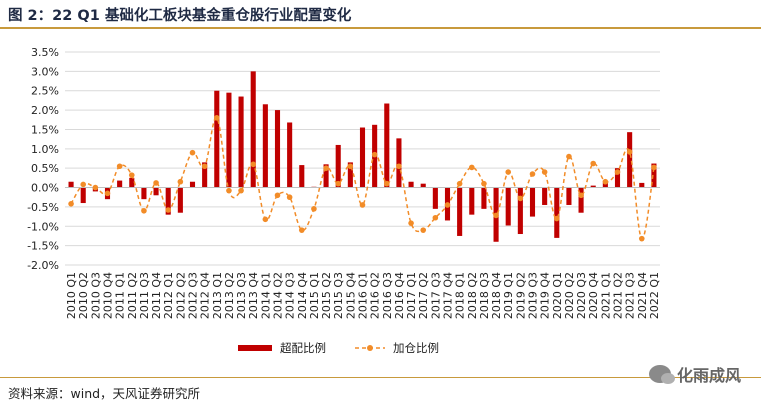  I want to click on y-tick-label: 3.5%, so click(45, 52).